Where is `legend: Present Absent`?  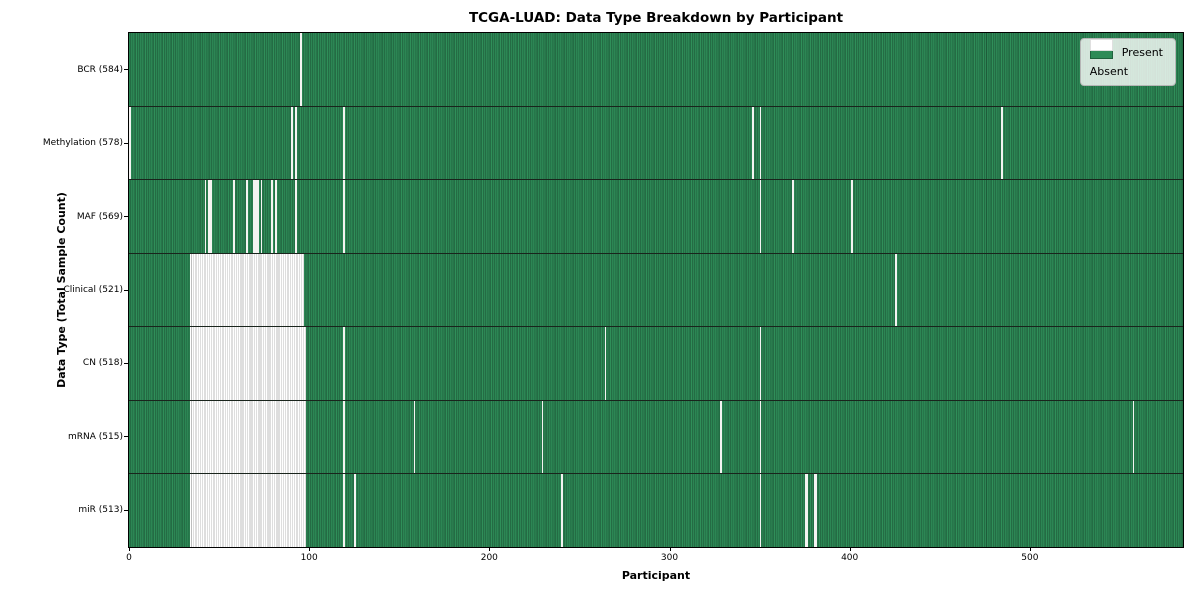
legend: Present Absent is located at coordinates (1127, 62).